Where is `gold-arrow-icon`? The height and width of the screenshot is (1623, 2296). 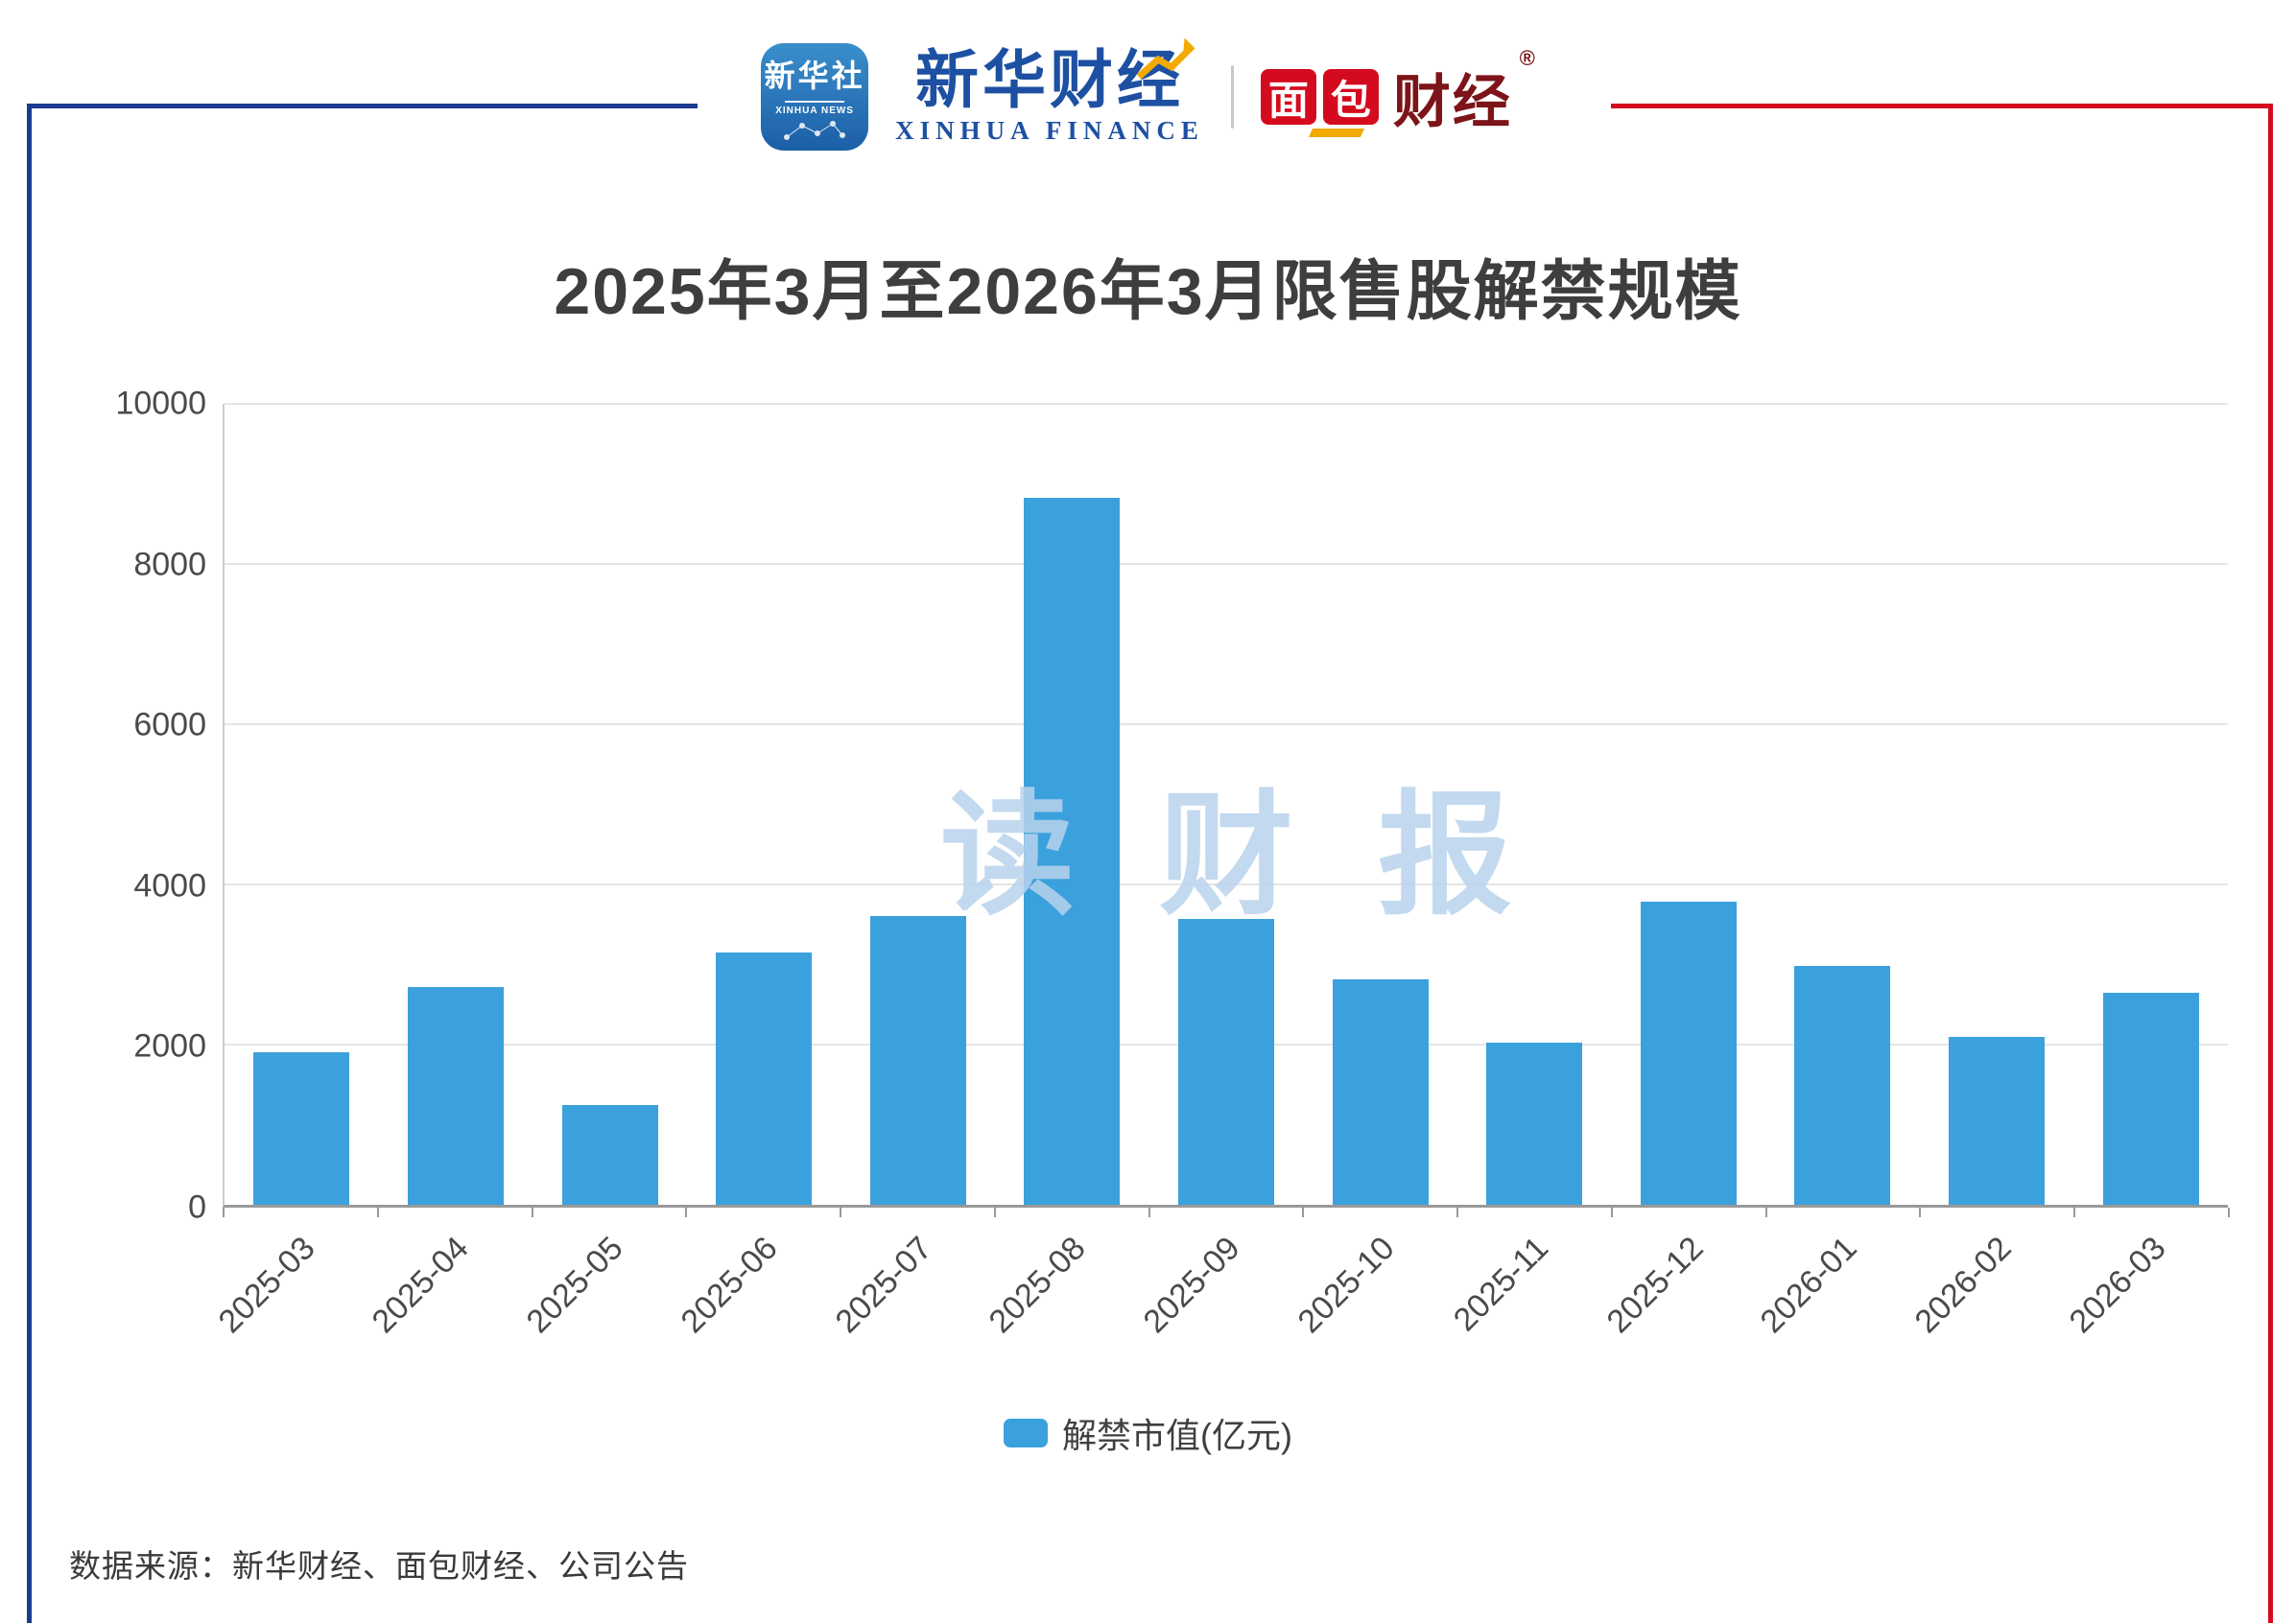 gold-arrow-icon is located at coordinates (1165, 59).